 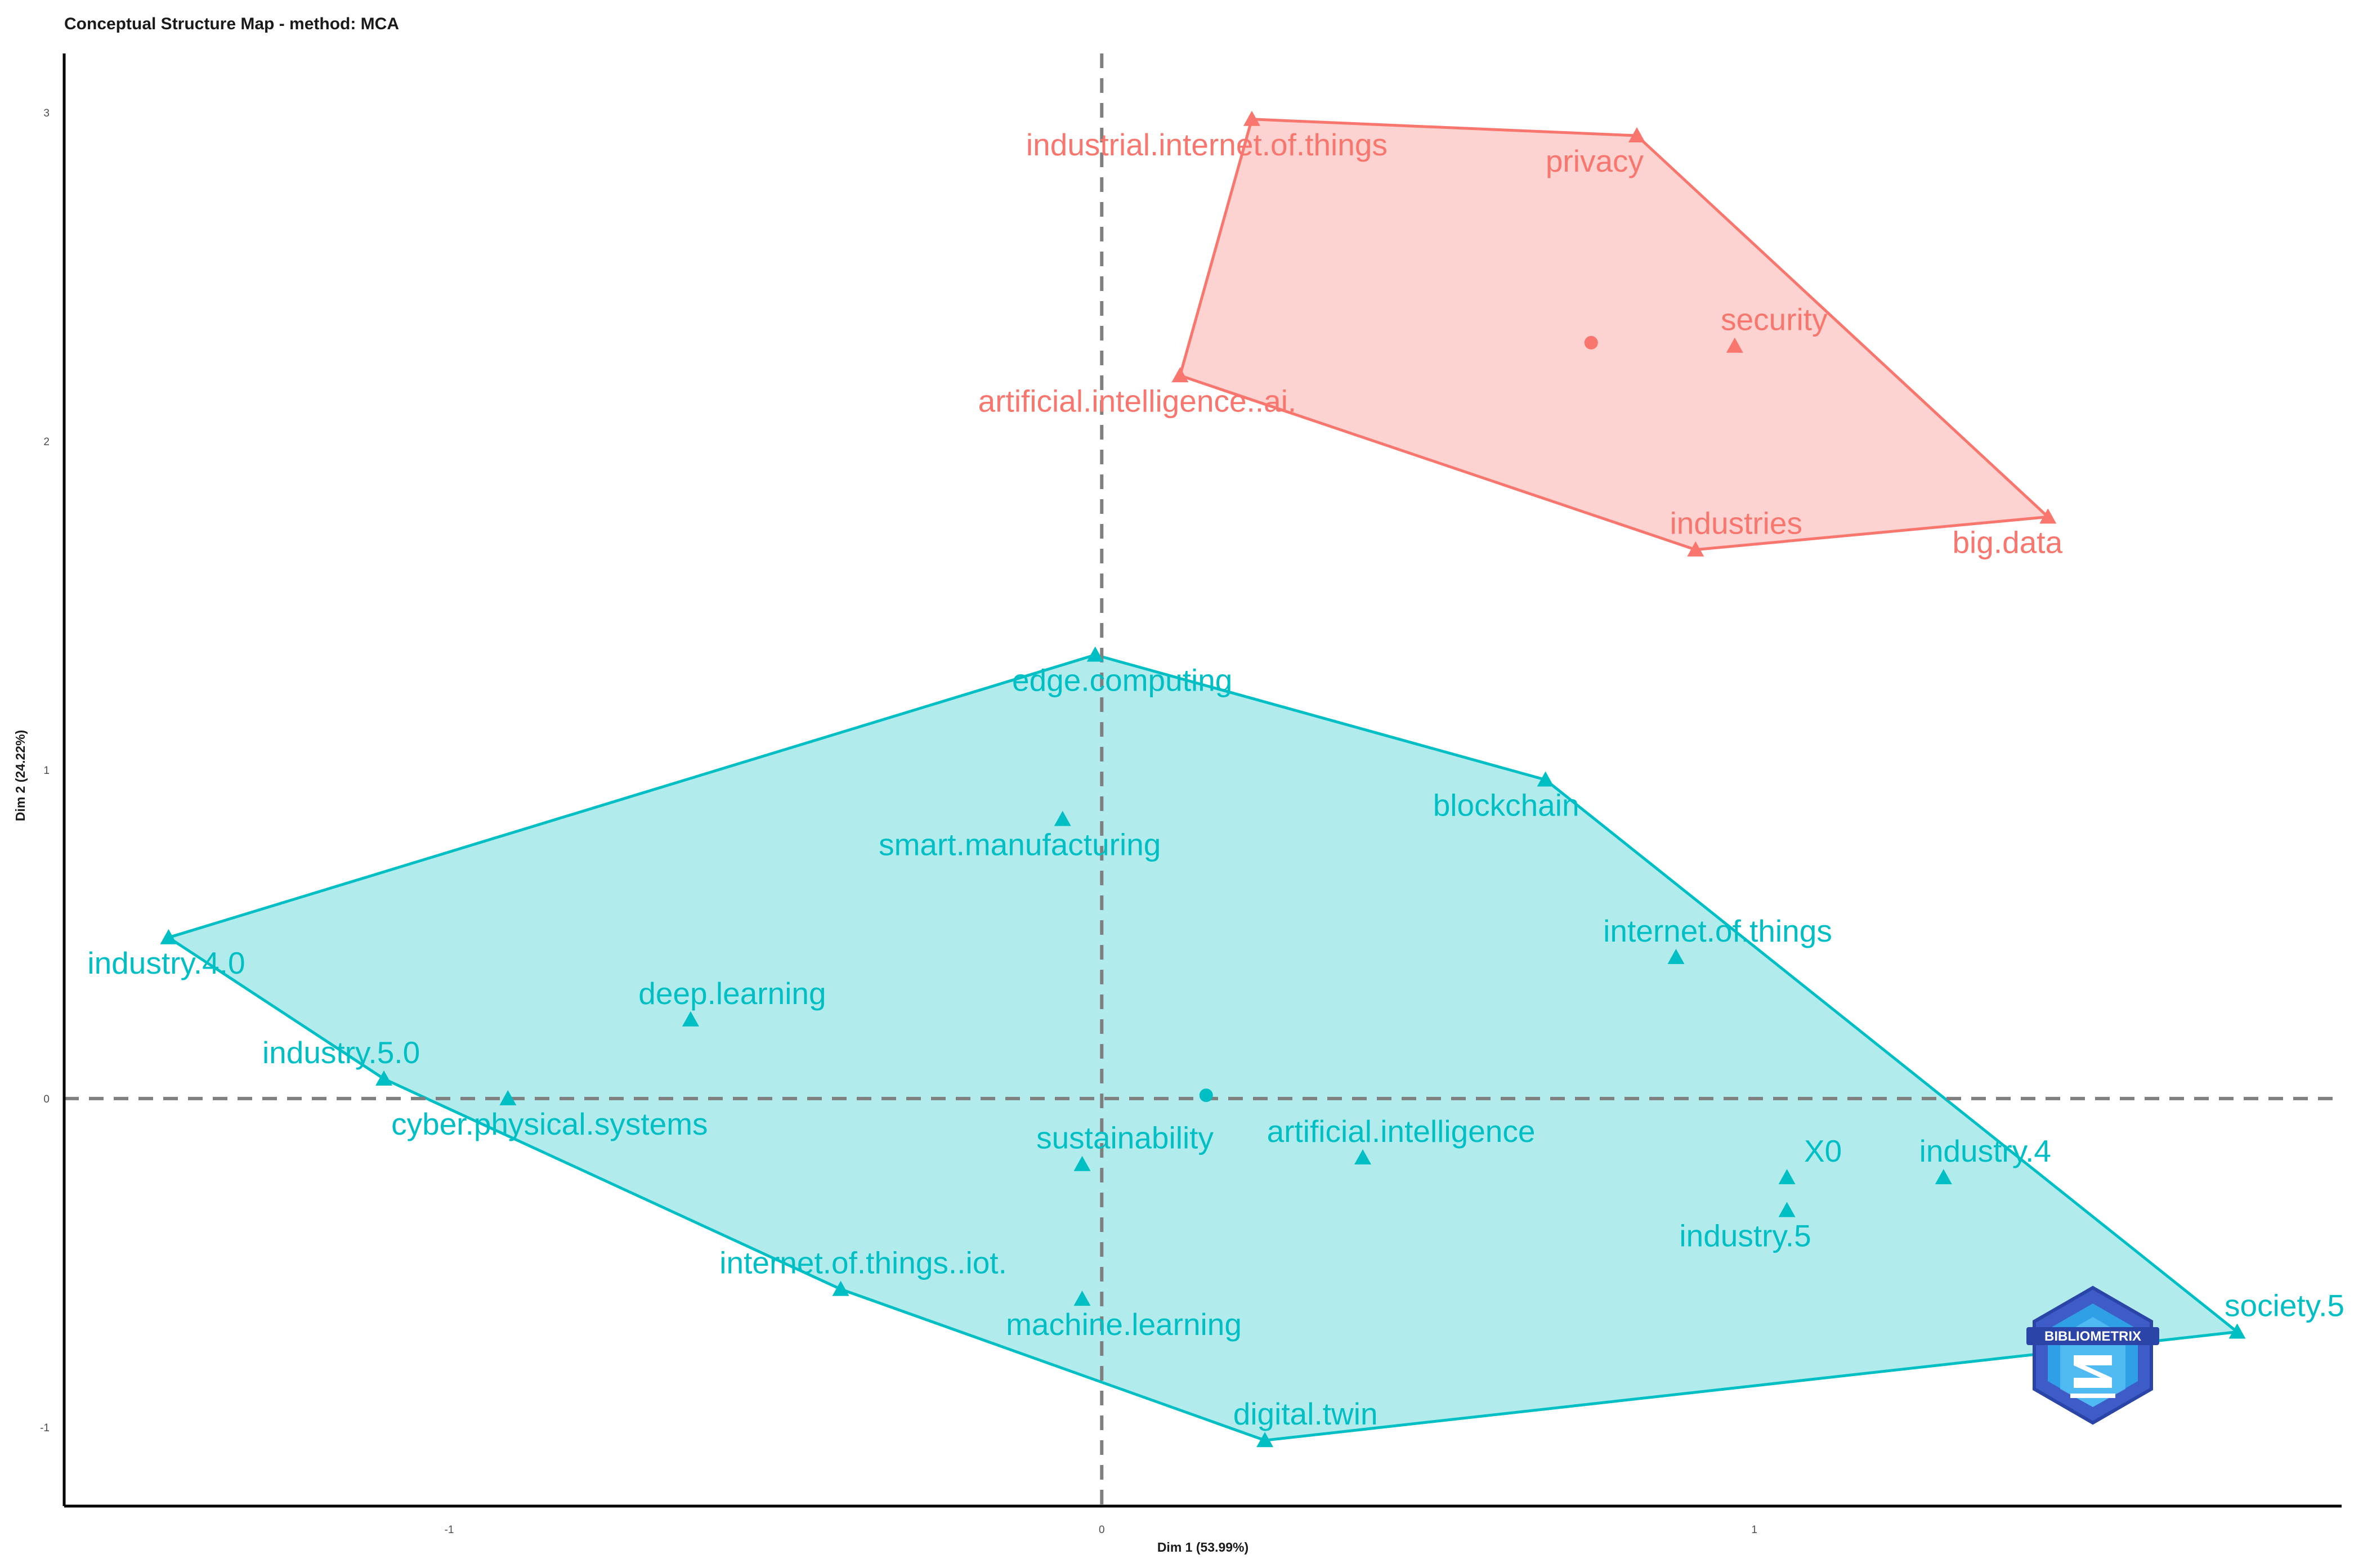 I want to click on label-machine-learning: machine.learning, so click(x=1124, y=1324).